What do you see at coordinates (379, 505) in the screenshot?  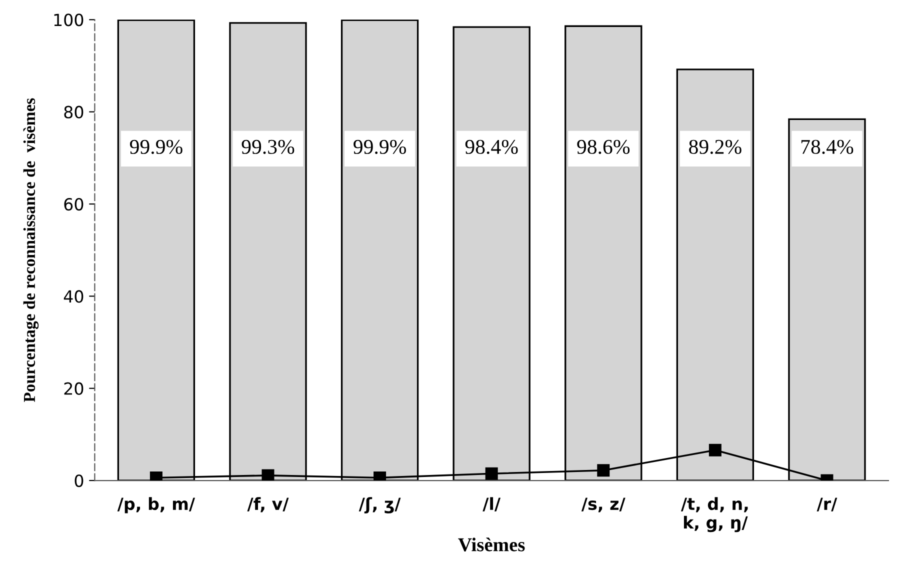 I see `x-tick-label: /ʃ, ʒ/` at bounding box center [379, 505].